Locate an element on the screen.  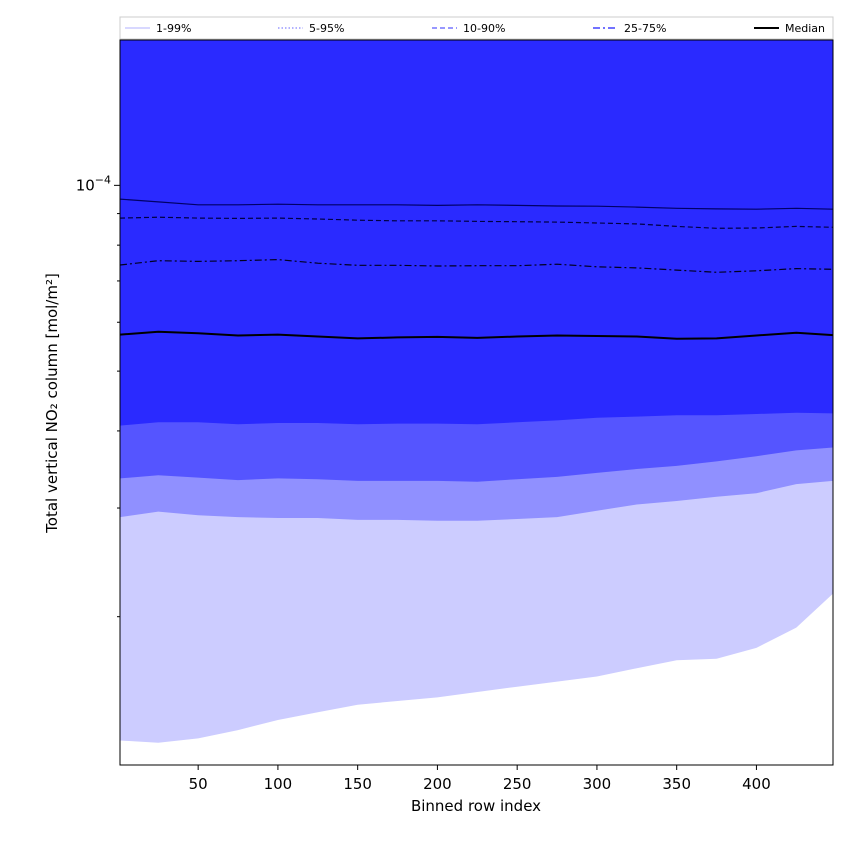
legend: 1-99% 5-95% 10-90% 25-75% Median is located at coordinates (476, 28).